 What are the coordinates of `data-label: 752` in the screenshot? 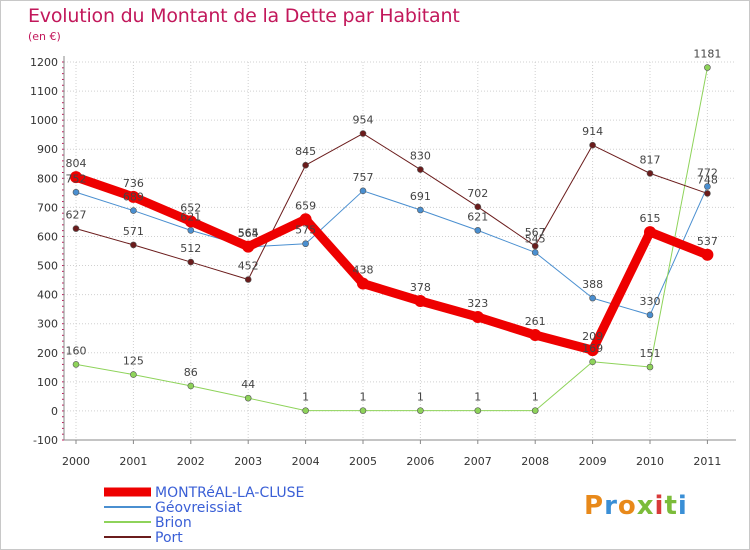 It's located at (76, 178).